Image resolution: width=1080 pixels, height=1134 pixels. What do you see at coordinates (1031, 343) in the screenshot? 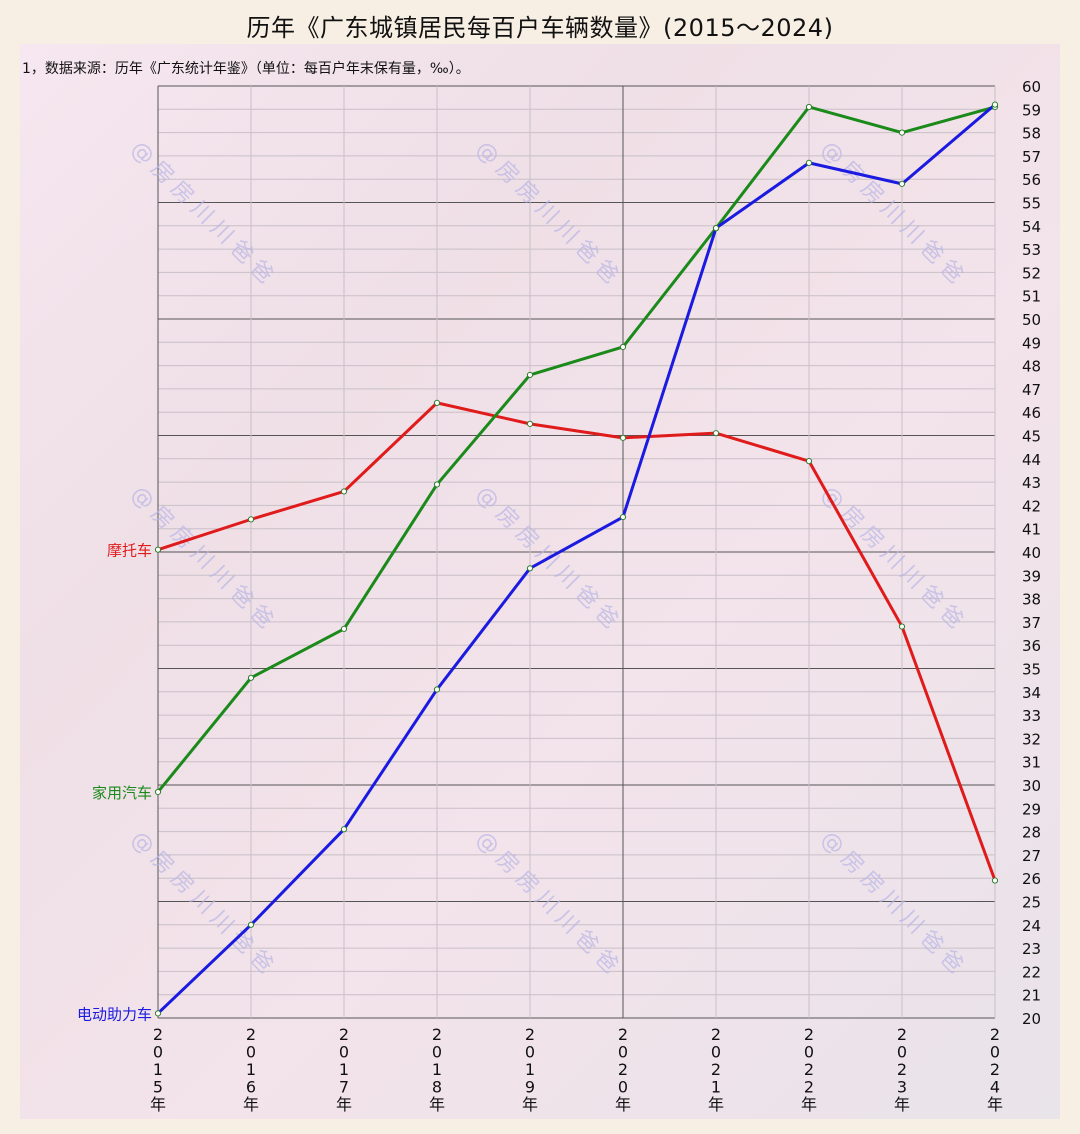
I see `y-tick-label: 49` at bounding box center [1031, 343].